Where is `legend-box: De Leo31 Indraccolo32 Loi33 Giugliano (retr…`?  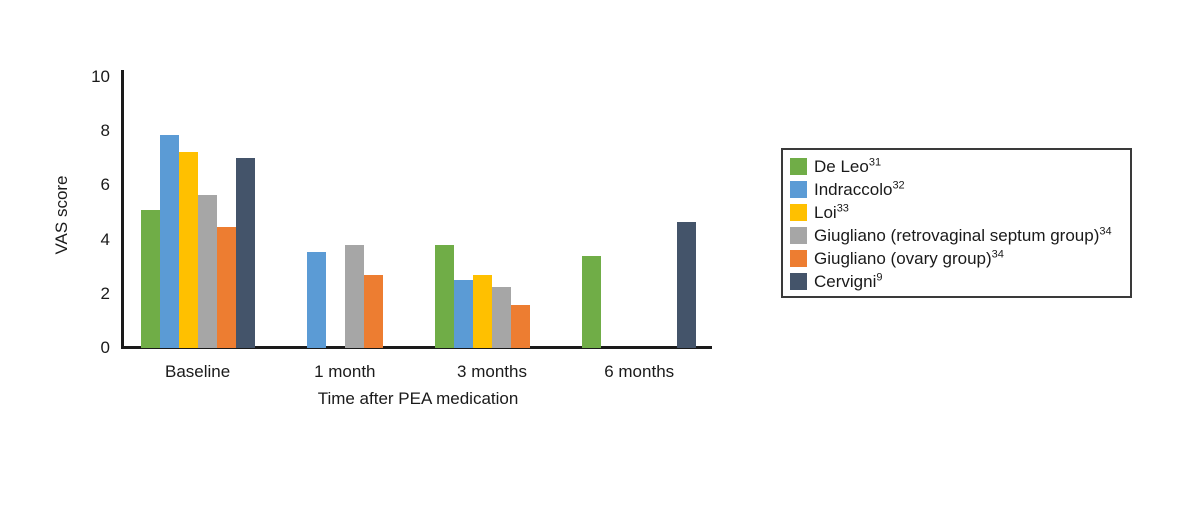 legend-box: De Leo31 Indraccolo32 Loi33 Giugliano (retr… is located at coordinates (956, 223).